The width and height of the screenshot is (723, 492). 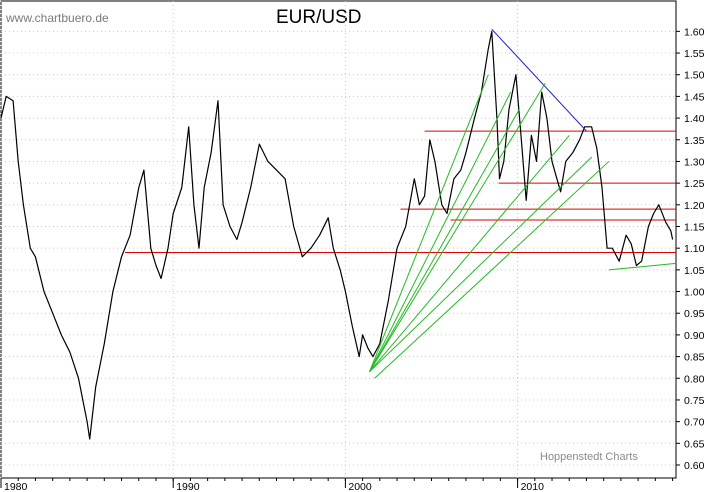 What do you see at coordinates (694, 358) in the screenshot?
I see `y-tick-label: 0.85` at bounding box center [694, 358].